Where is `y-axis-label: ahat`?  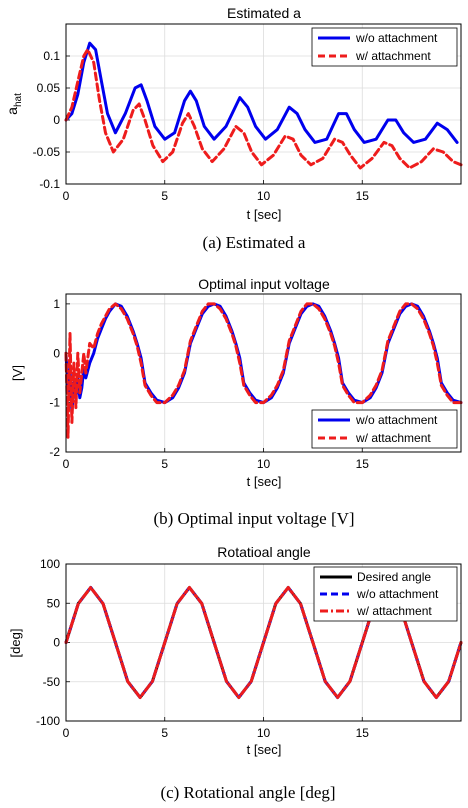
y-axis-label: ahat is located at coordinates (14, 104).